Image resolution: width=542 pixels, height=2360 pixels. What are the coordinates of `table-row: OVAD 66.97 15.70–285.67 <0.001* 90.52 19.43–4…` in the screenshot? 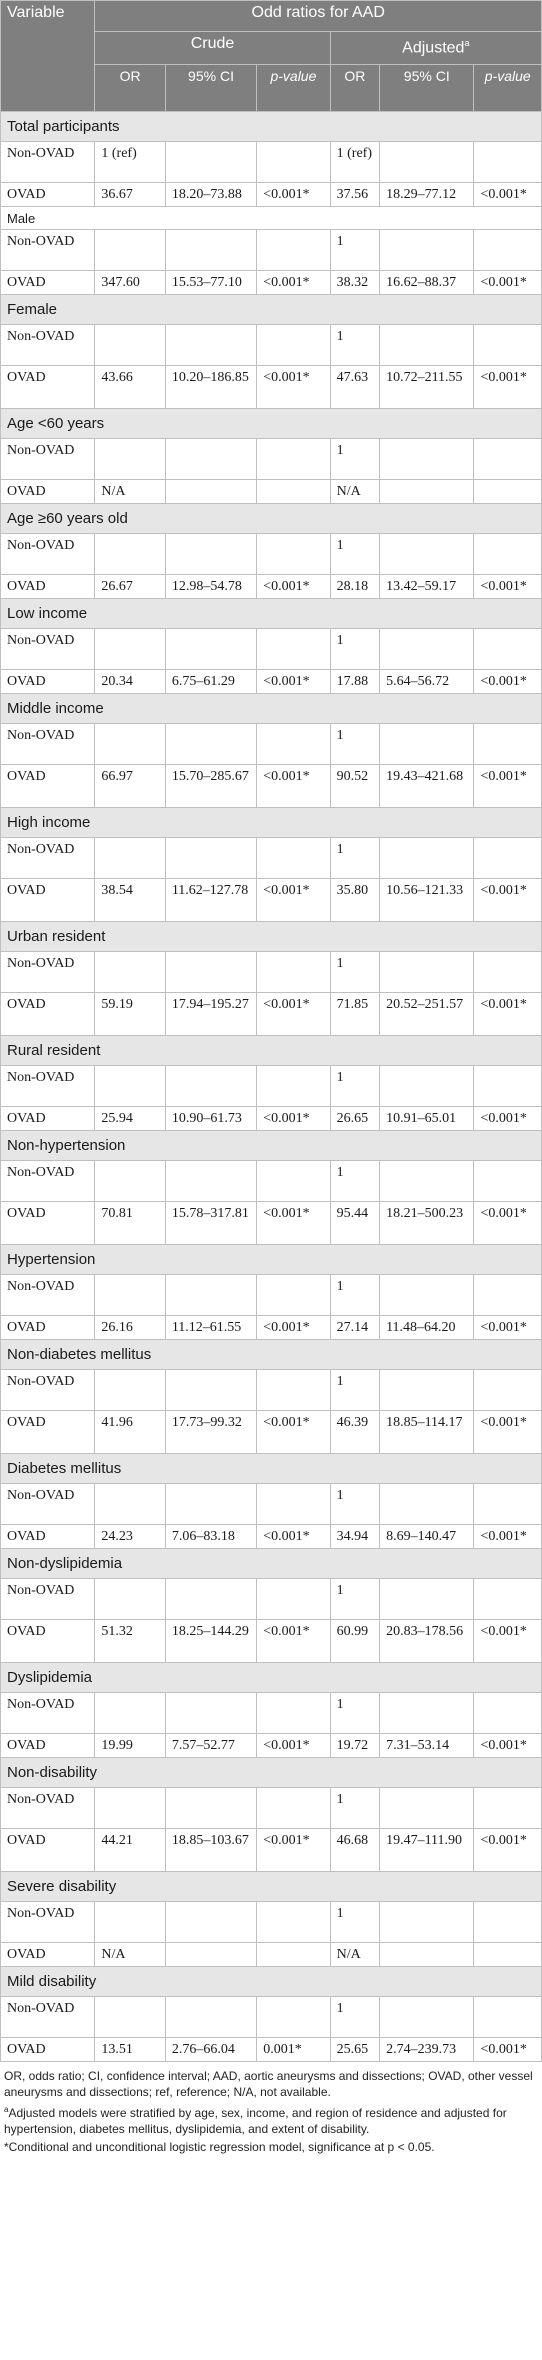 It's located at (271, 786).